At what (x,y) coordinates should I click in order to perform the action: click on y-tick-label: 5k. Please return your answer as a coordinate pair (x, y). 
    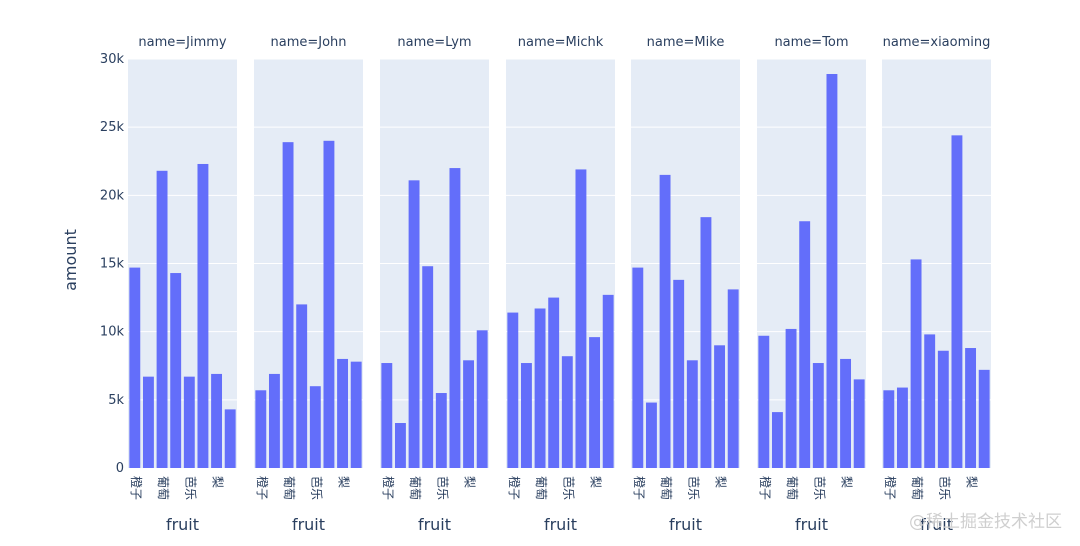
    Looking at the image, I should click on (116, 400).